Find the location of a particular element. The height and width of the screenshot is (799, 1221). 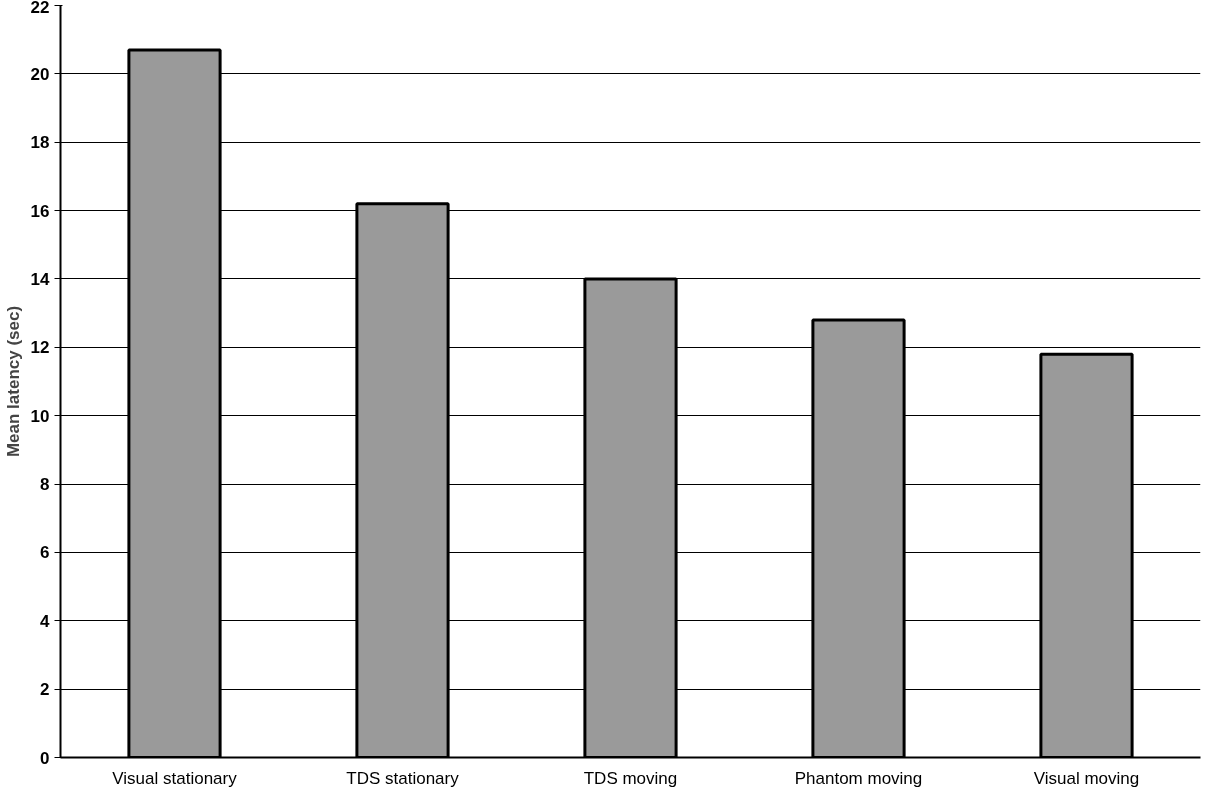

x-tick-label: TDS stationary is located at coordinates (403, 778).